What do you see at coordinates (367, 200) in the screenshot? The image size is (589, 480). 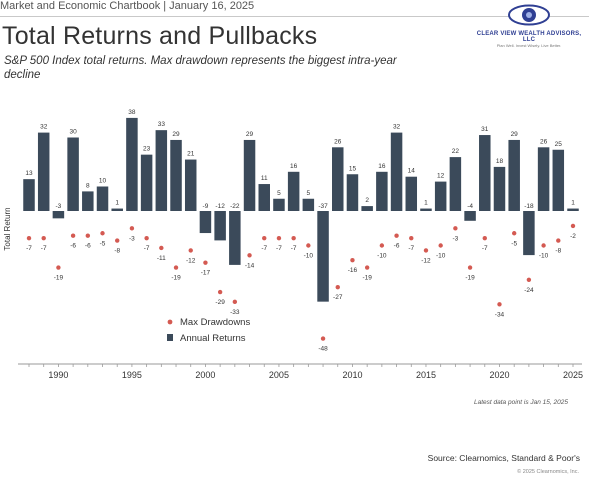 I see `annual-return-label: 2` at bounding box center [367, 200].